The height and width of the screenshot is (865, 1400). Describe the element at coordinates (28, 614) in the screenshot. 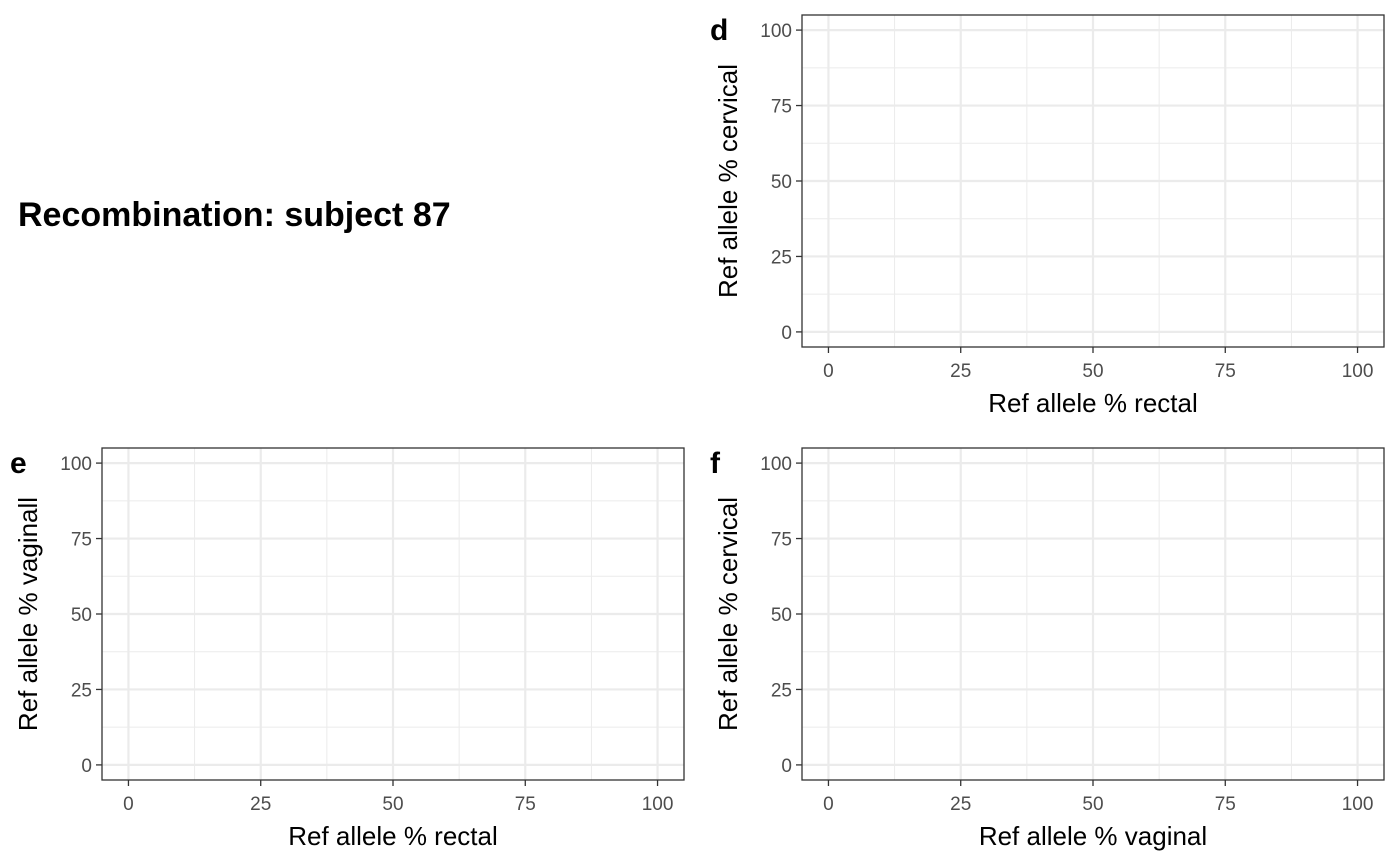

I see `y-axis-title: Ref allele % vaginall` at that location.